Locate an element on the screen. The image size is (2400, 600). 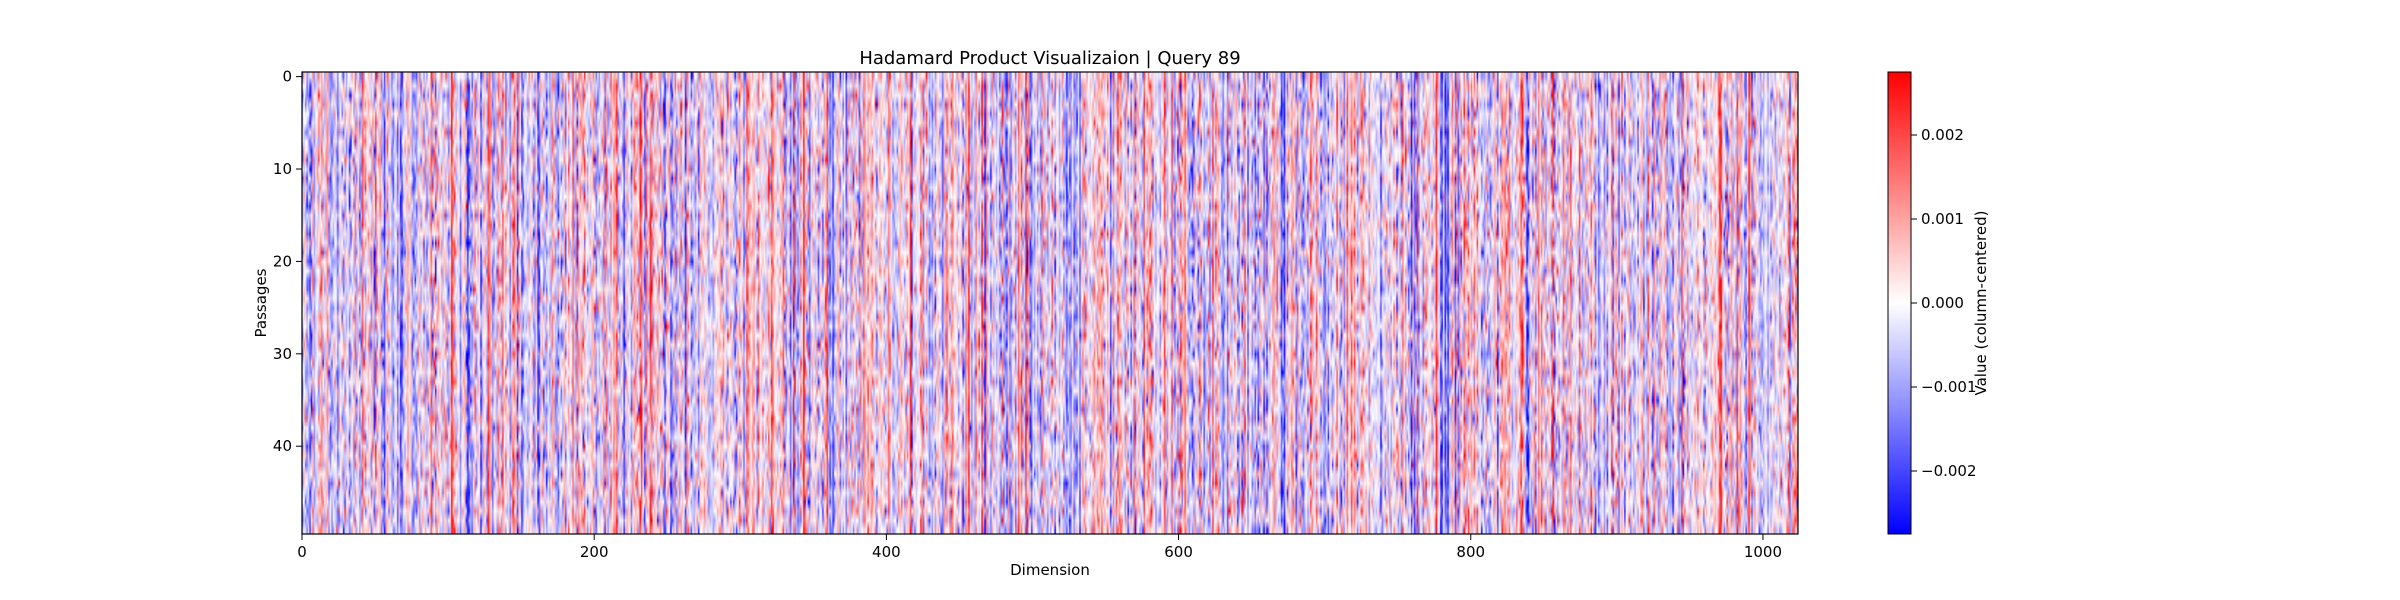
y-axis-label: Passages is located at coordinates (261, 302).